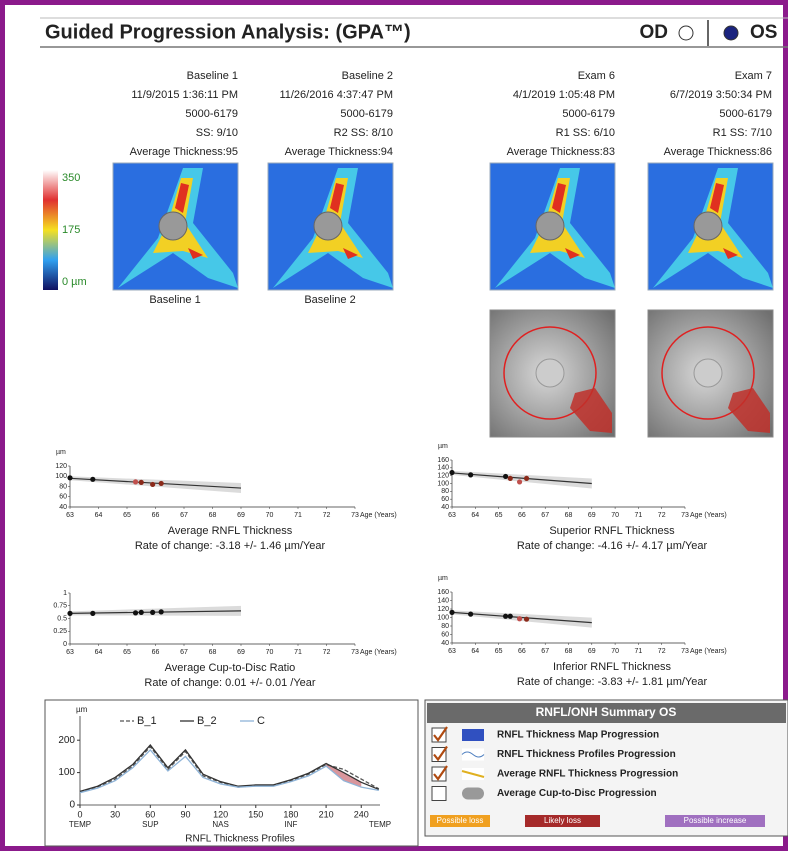 This screenshot has height=856, width=788. What do you see at coordinates (612, 531) in the screenshot?
I see `chart-title: Superior RNFL Thickness` at bounding box center [612, 531].